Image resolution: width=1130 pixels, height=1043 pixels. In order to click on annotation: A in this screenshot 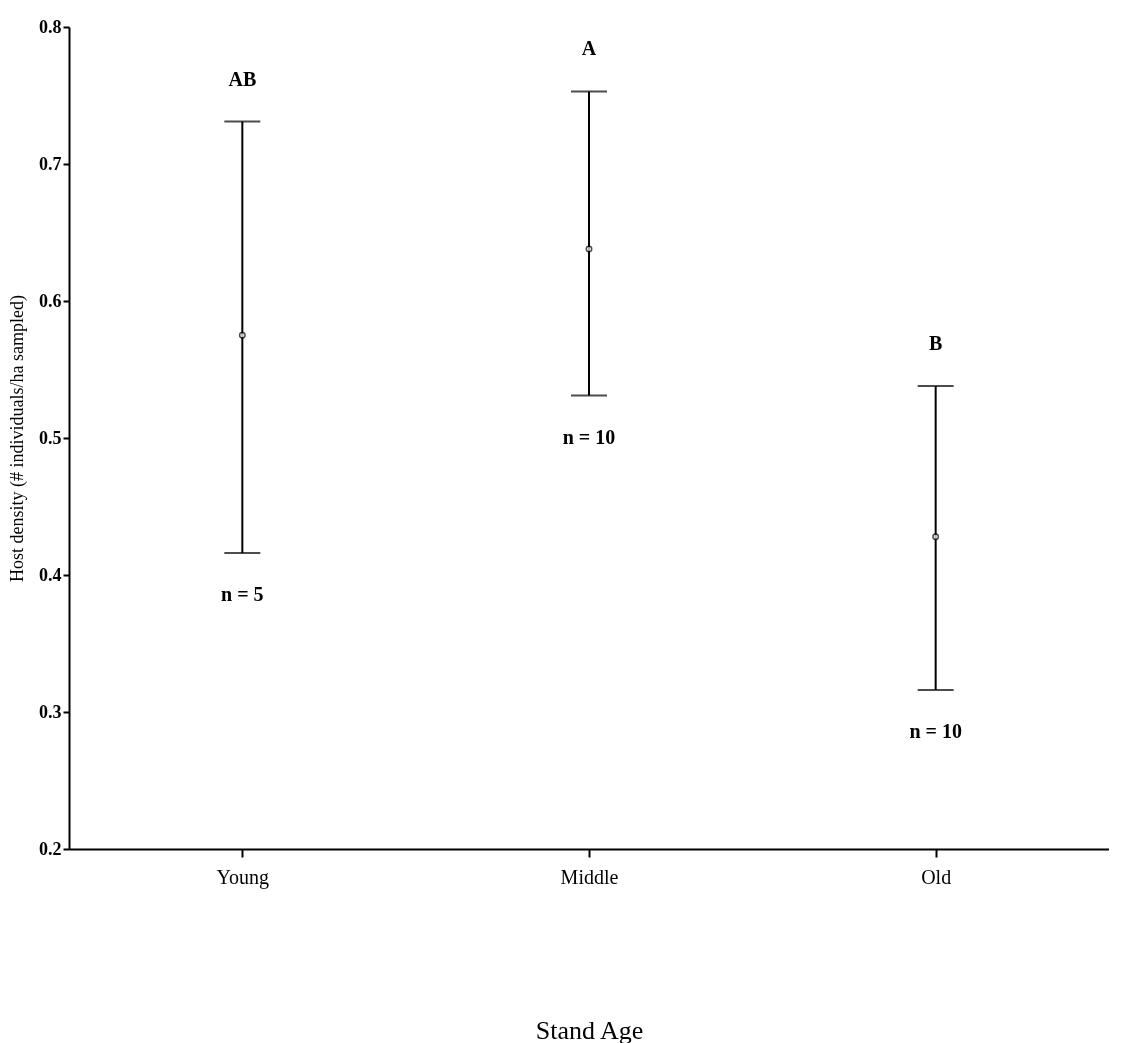, I will do `click(589, 48)`.